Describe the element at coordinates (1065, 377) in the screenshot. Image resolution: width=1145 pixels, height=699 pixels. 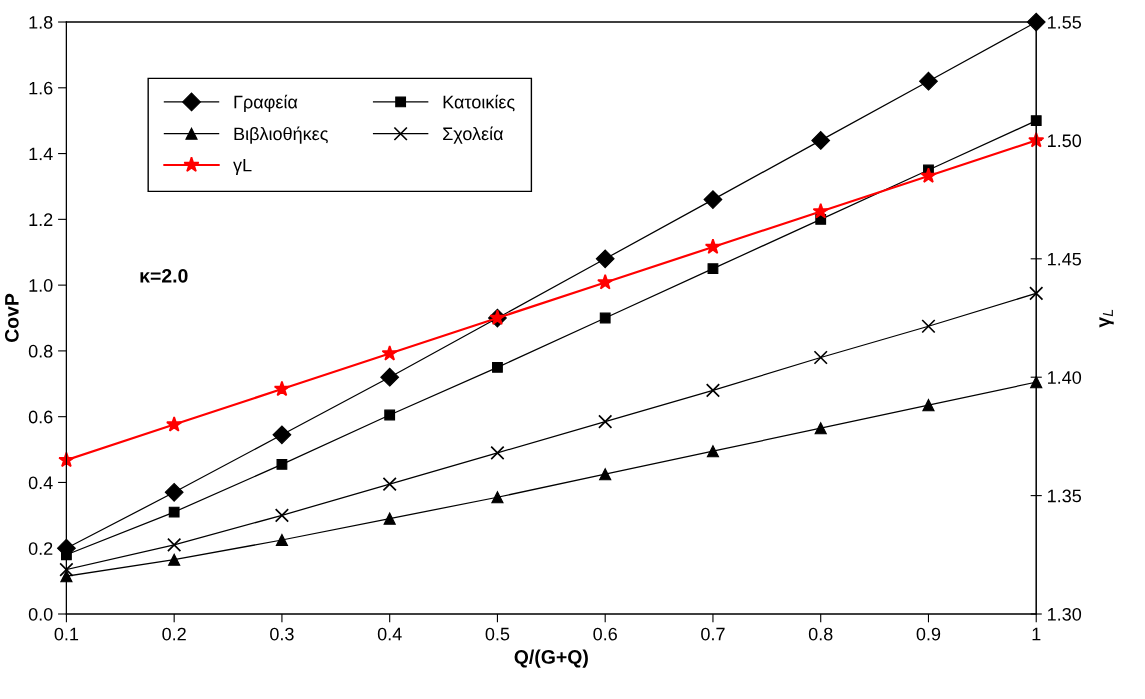
I see `y2-tick-label: 1.40` at that location.